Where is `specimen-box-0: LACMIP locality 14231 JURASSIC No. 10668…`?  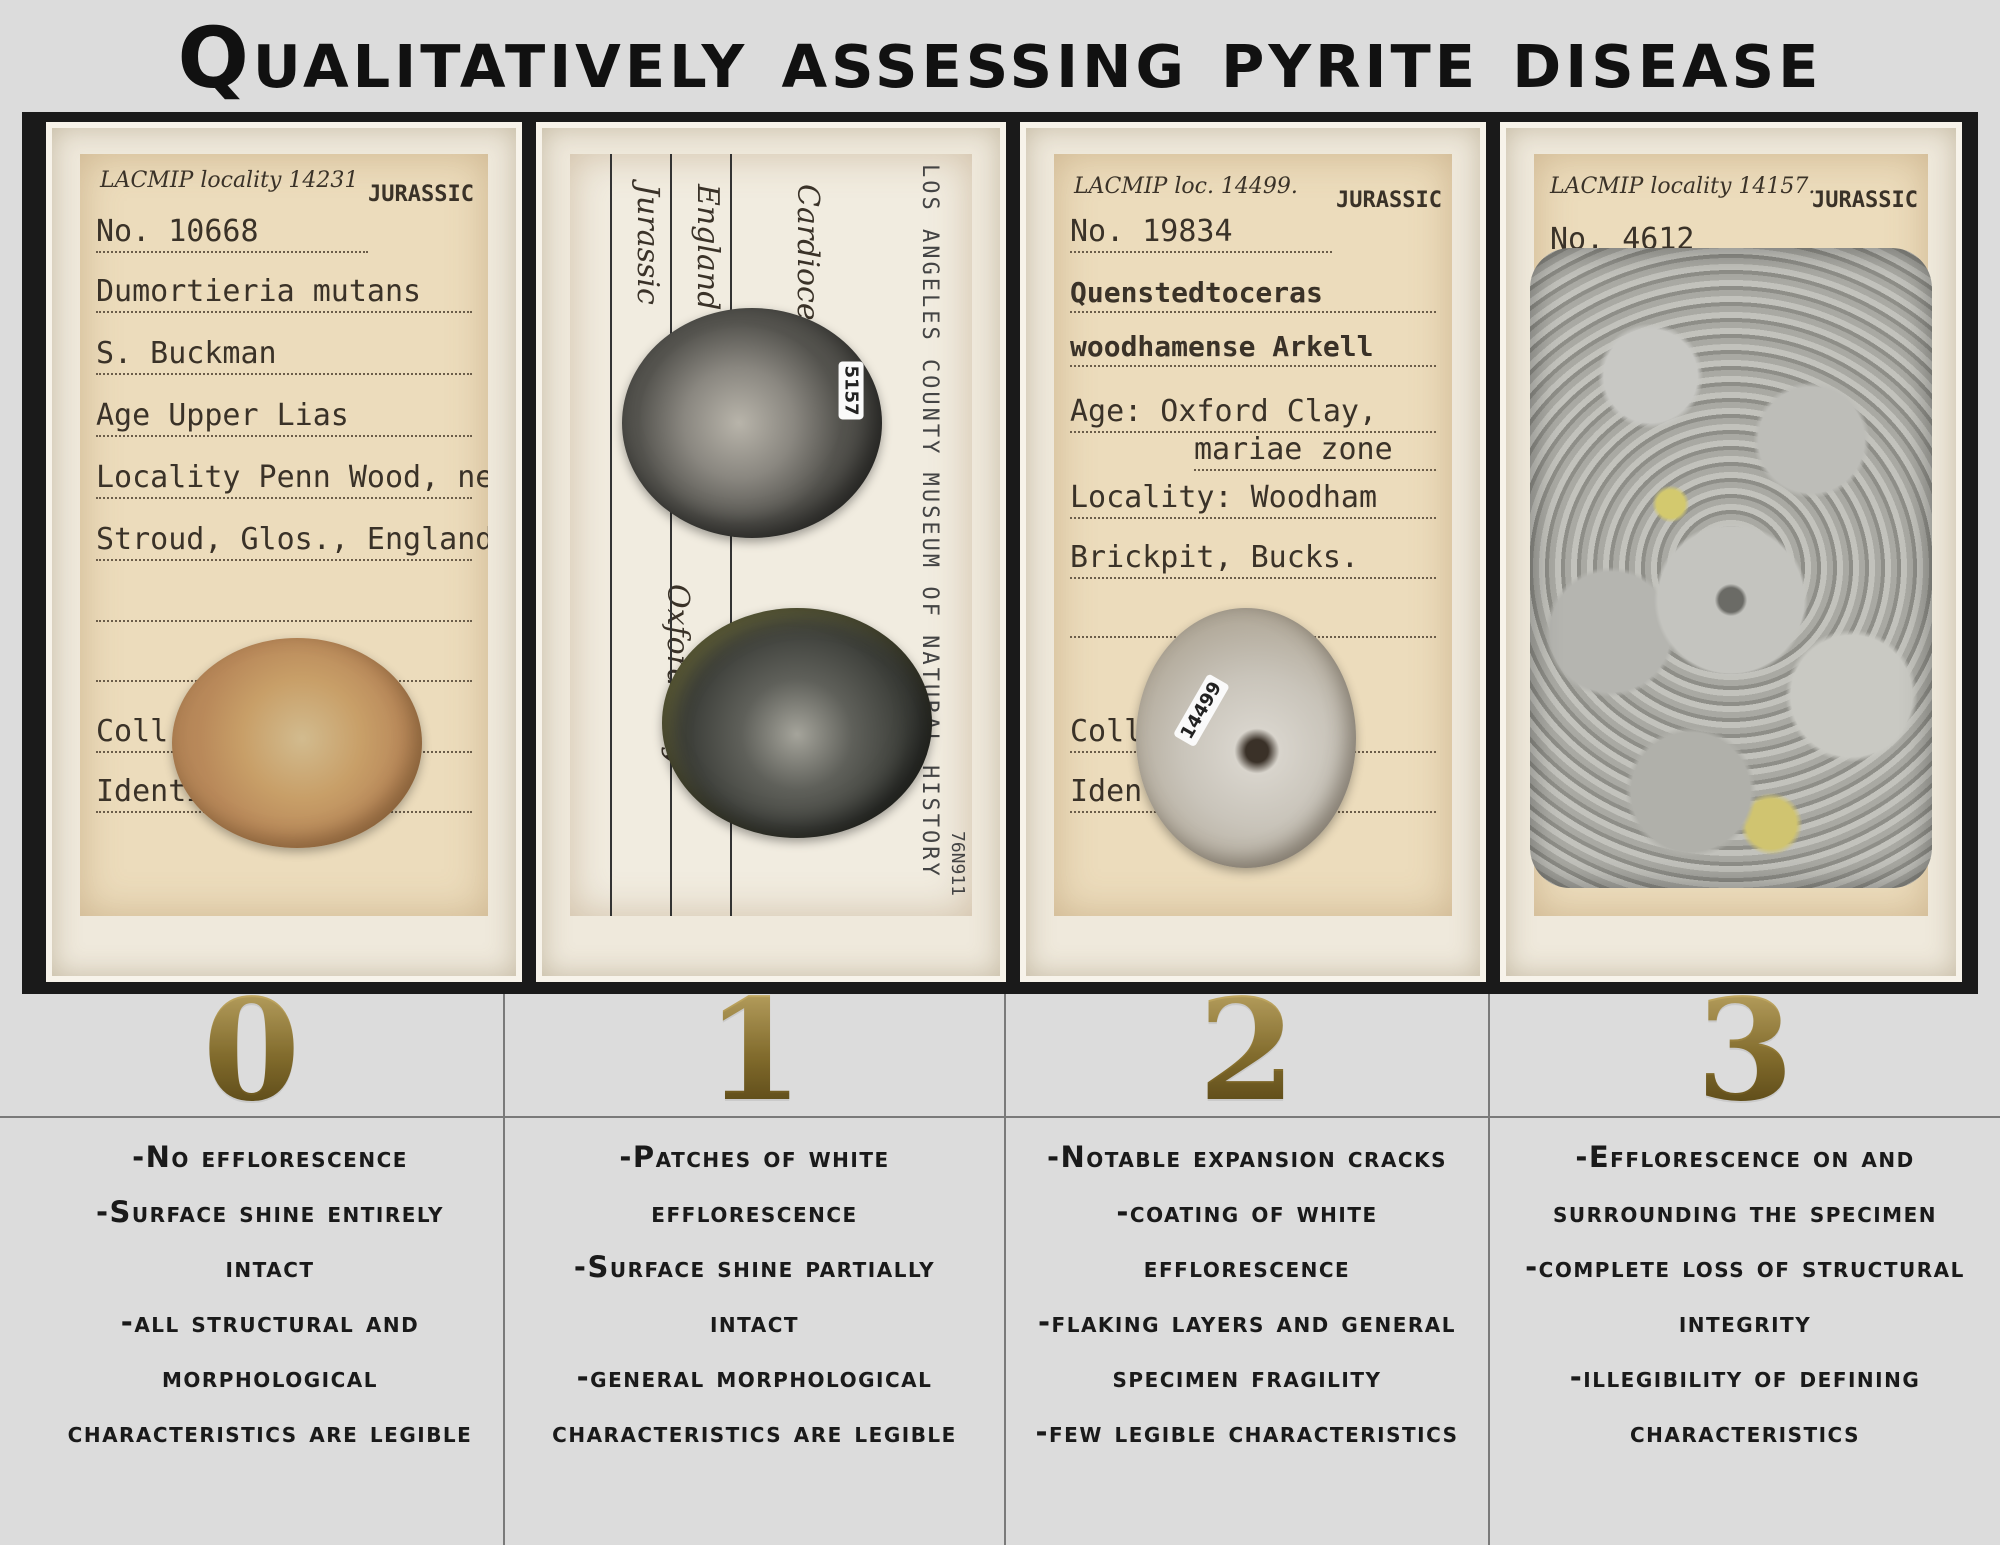
specimen-box-0: LACMIP locality 14231 JURASSIC No. 10668… is located at coordinates (284, 552).